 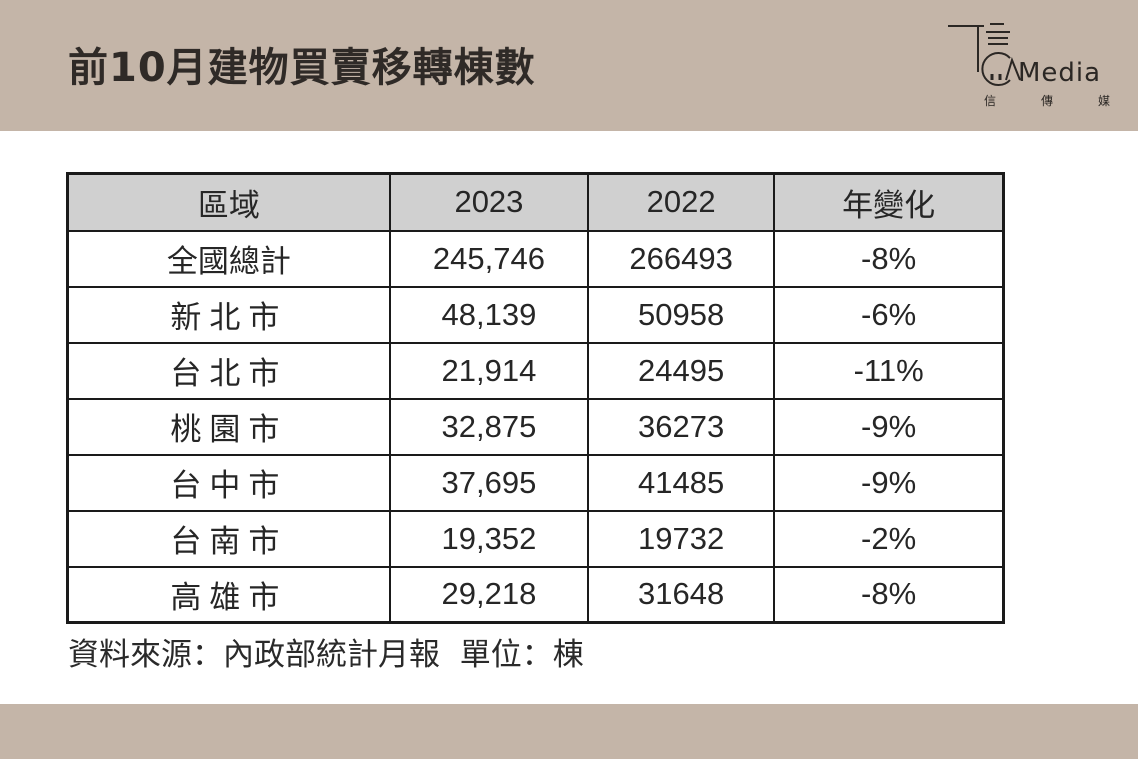 I want to click on table-row: 新北市 48,139 50958 -6%, so click(x=535, y=314).